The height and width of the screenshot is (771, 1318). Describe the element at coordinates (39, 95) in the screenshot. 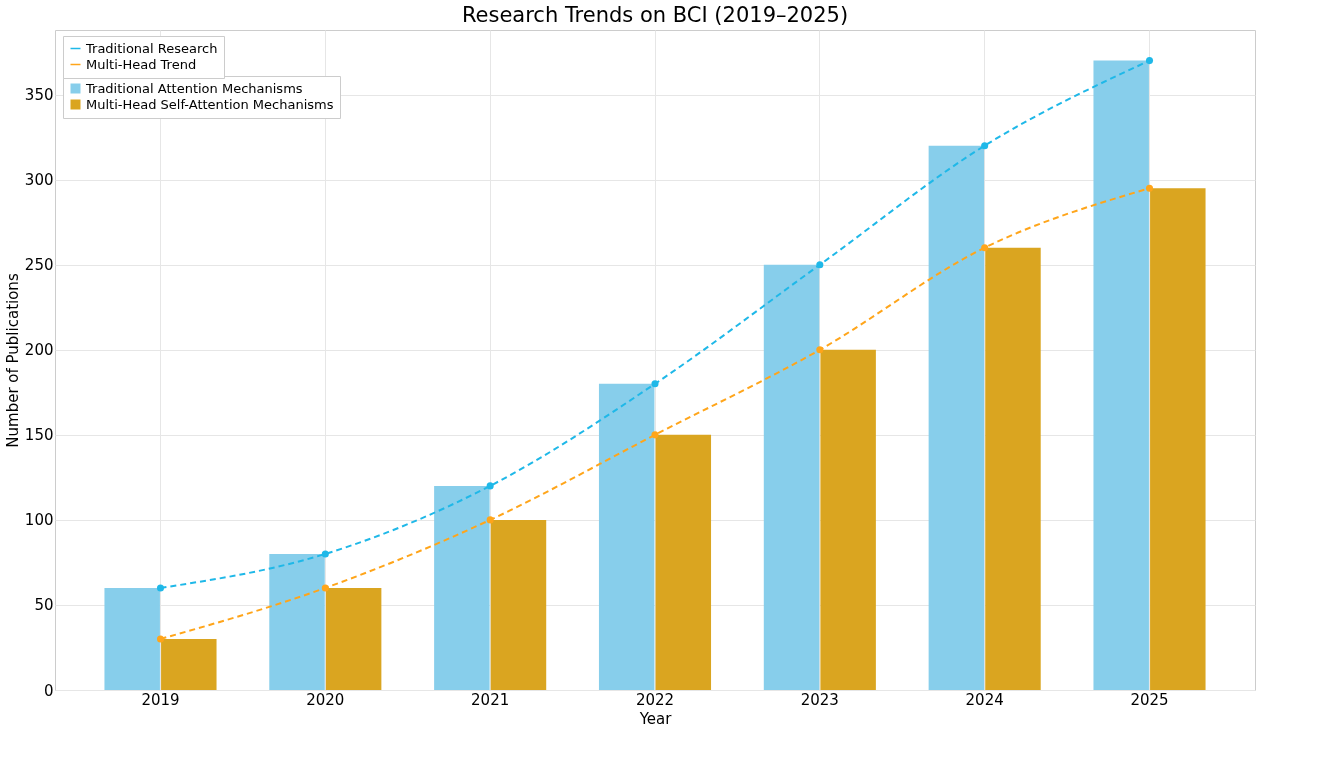

I see `y-tick-label: 350` at that location.